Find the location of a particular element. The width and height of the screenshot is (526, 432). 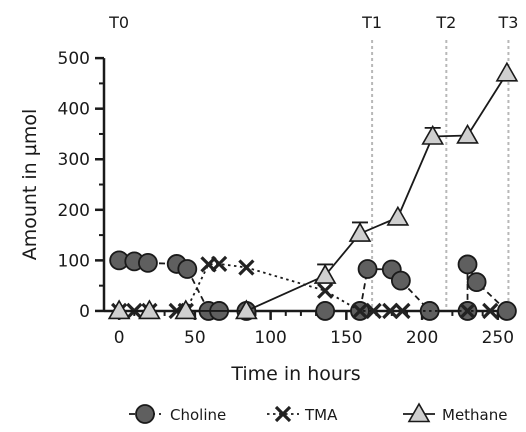

legend-marker-choline is located at coordinates (145, 414).